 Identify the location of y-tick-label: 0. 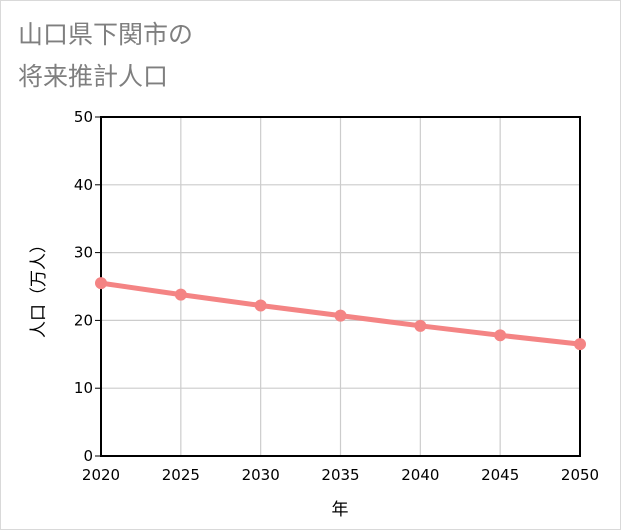
(88, 456).